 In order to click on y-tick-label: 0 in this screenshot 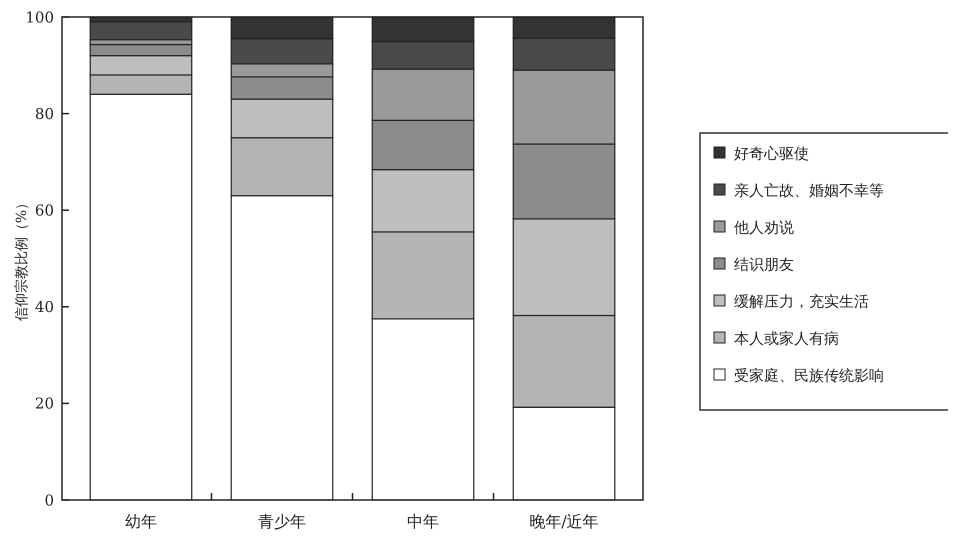, I will do `click(49, 500)`.